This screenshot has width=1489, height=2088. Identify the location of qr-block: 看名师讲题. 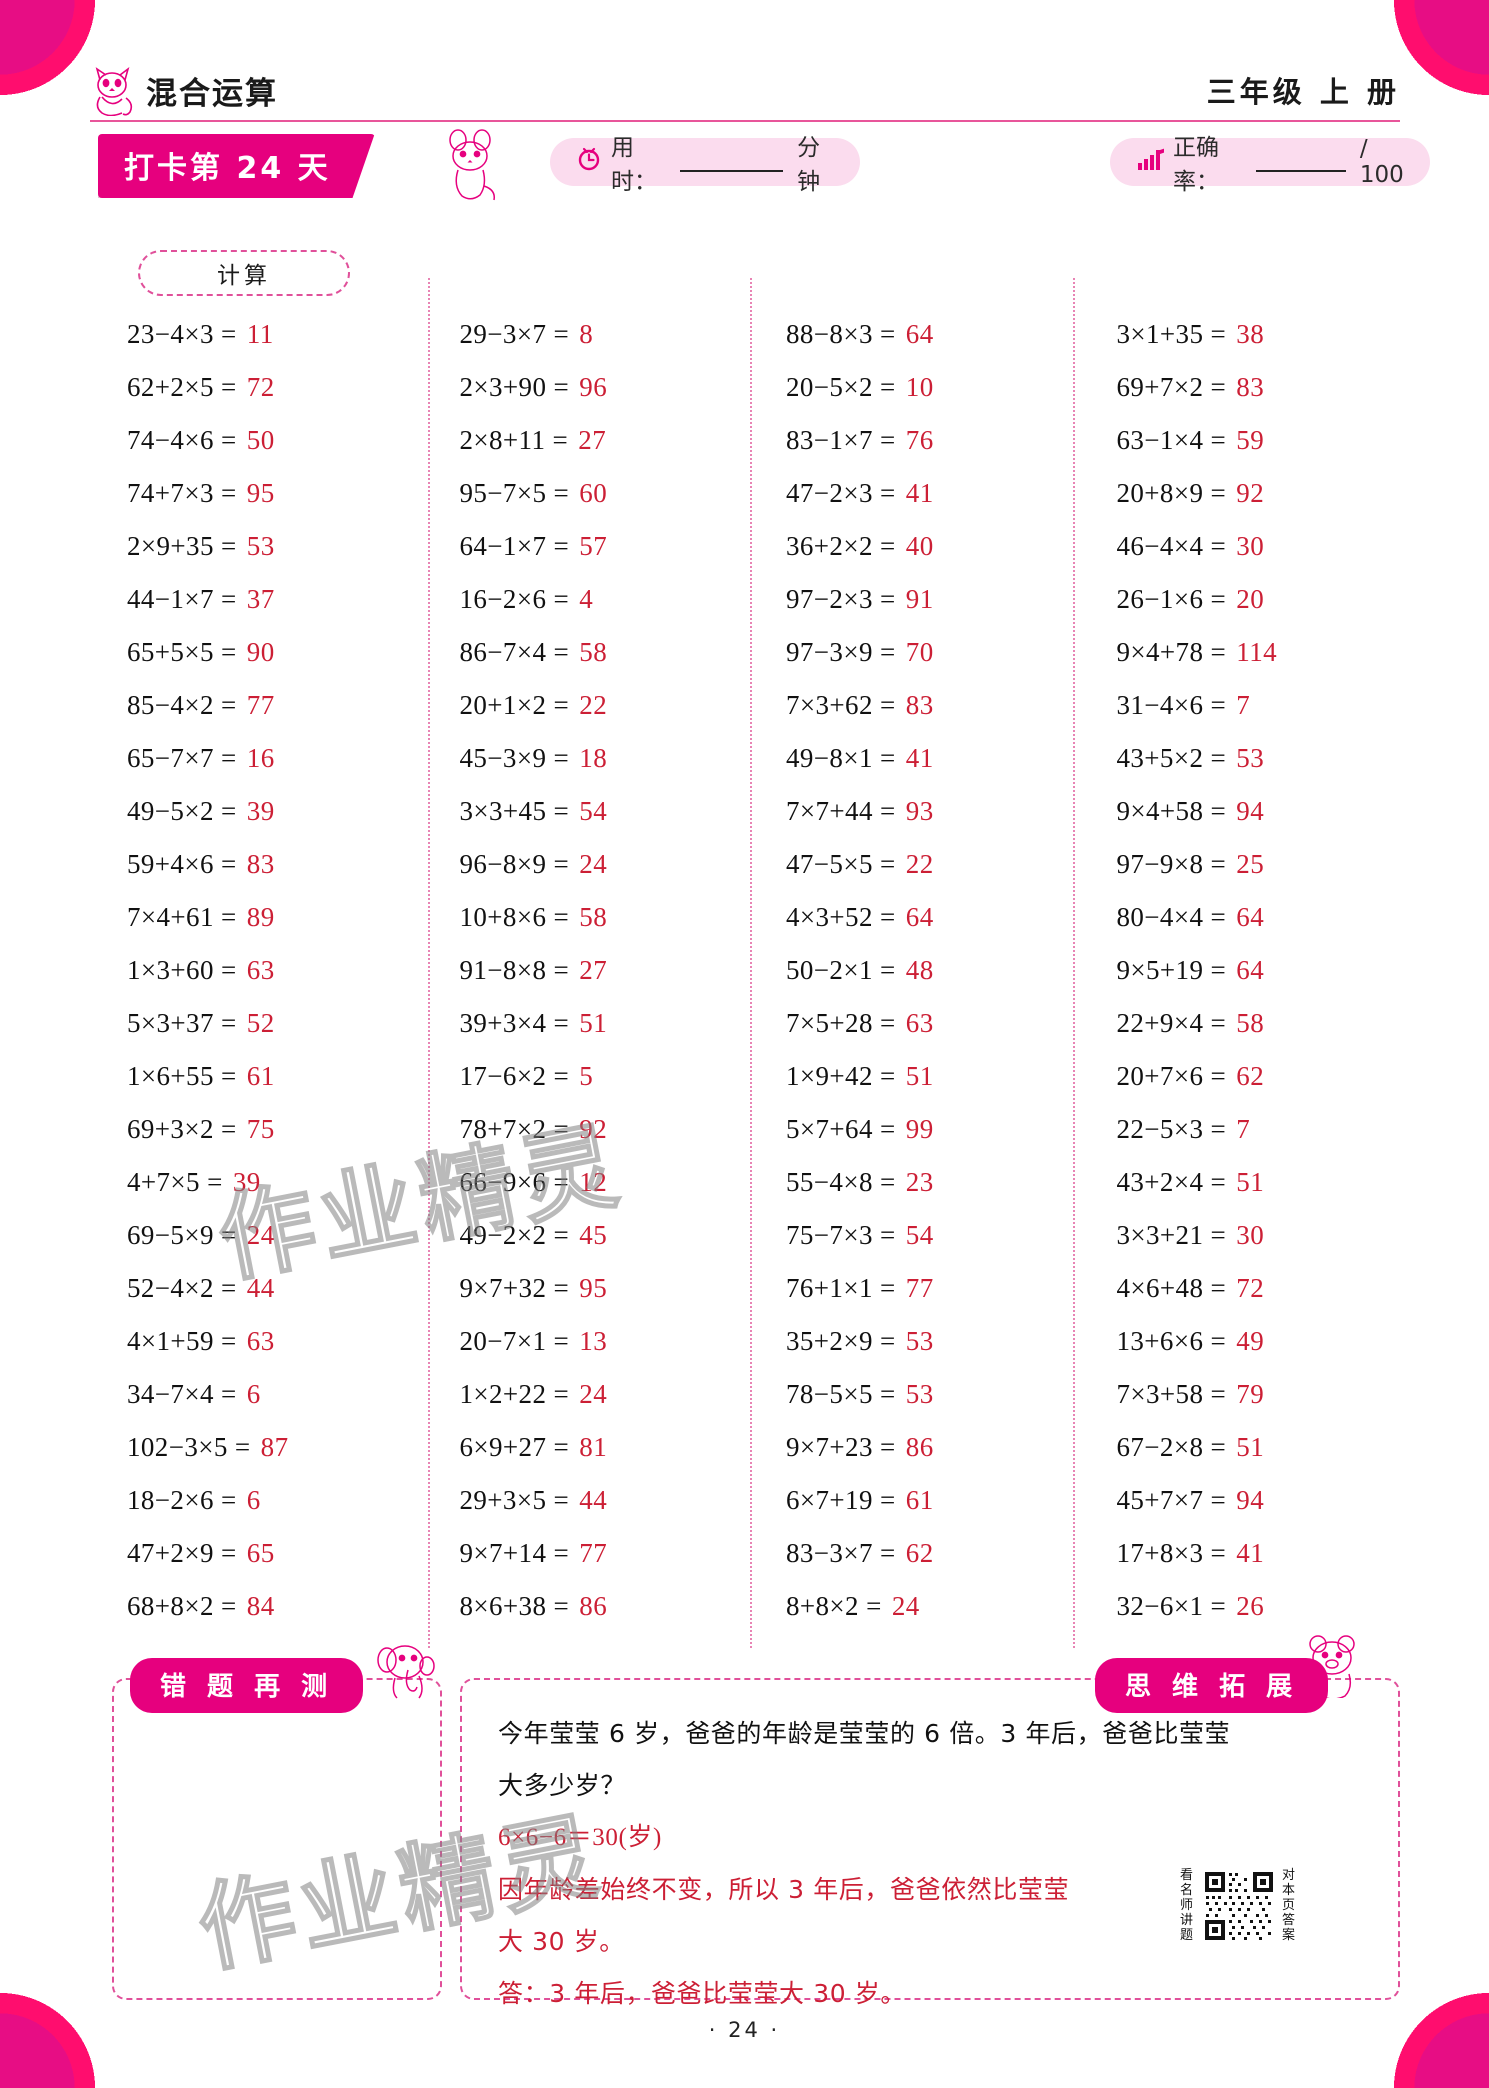
(1239, 1905).